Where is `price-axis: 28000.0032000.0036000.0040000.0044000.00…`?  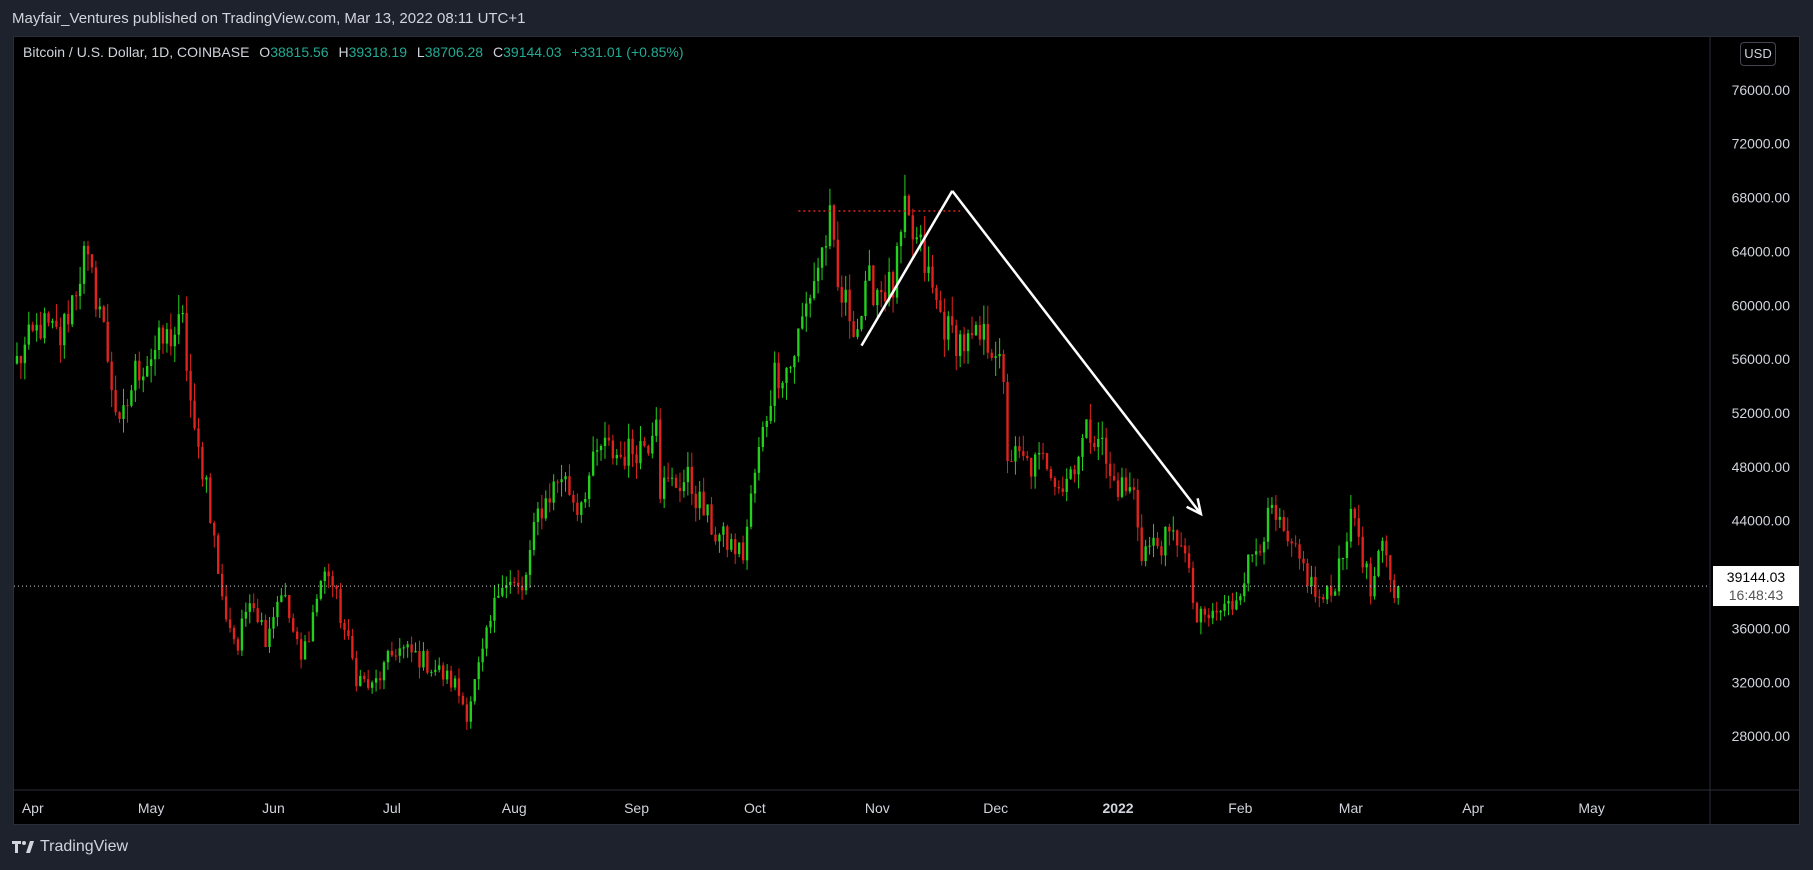
price-axis: 28000.0032000.0036000.0040000.0044000.00… is located at coordinates (1761, 413).